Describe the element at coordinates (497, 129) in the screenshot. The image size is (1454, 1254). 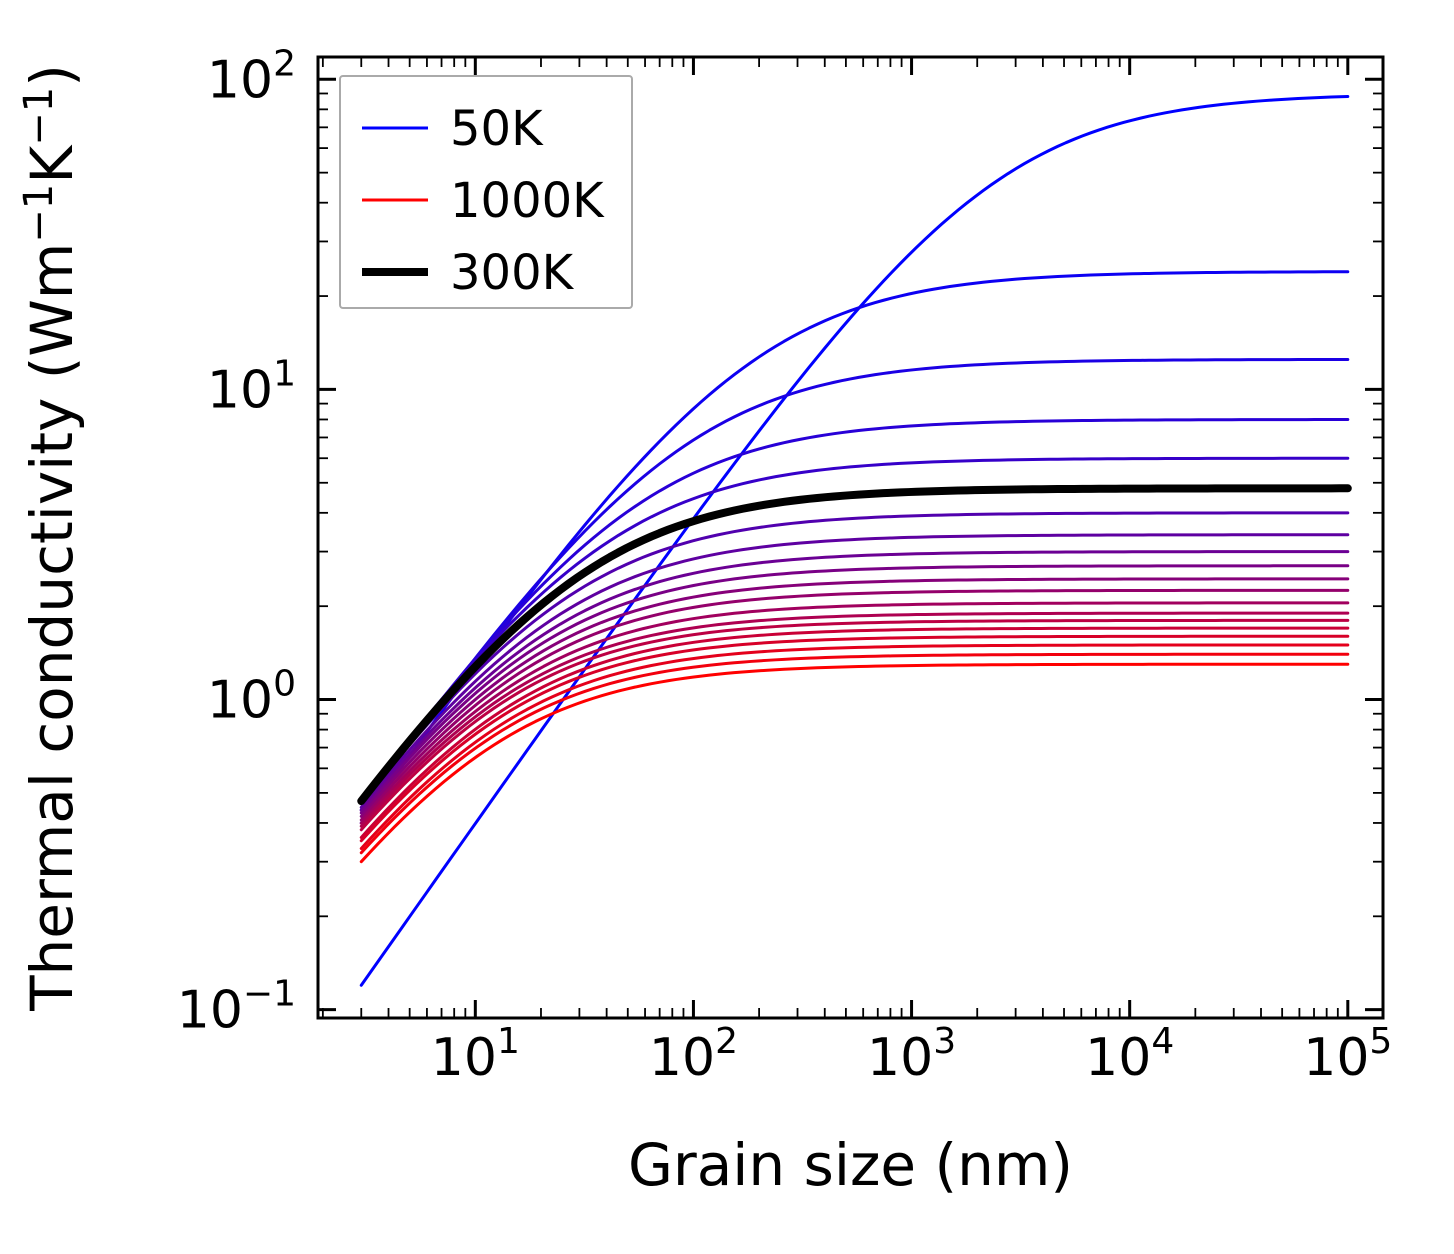
I see `legend-label: 50K` at that location.